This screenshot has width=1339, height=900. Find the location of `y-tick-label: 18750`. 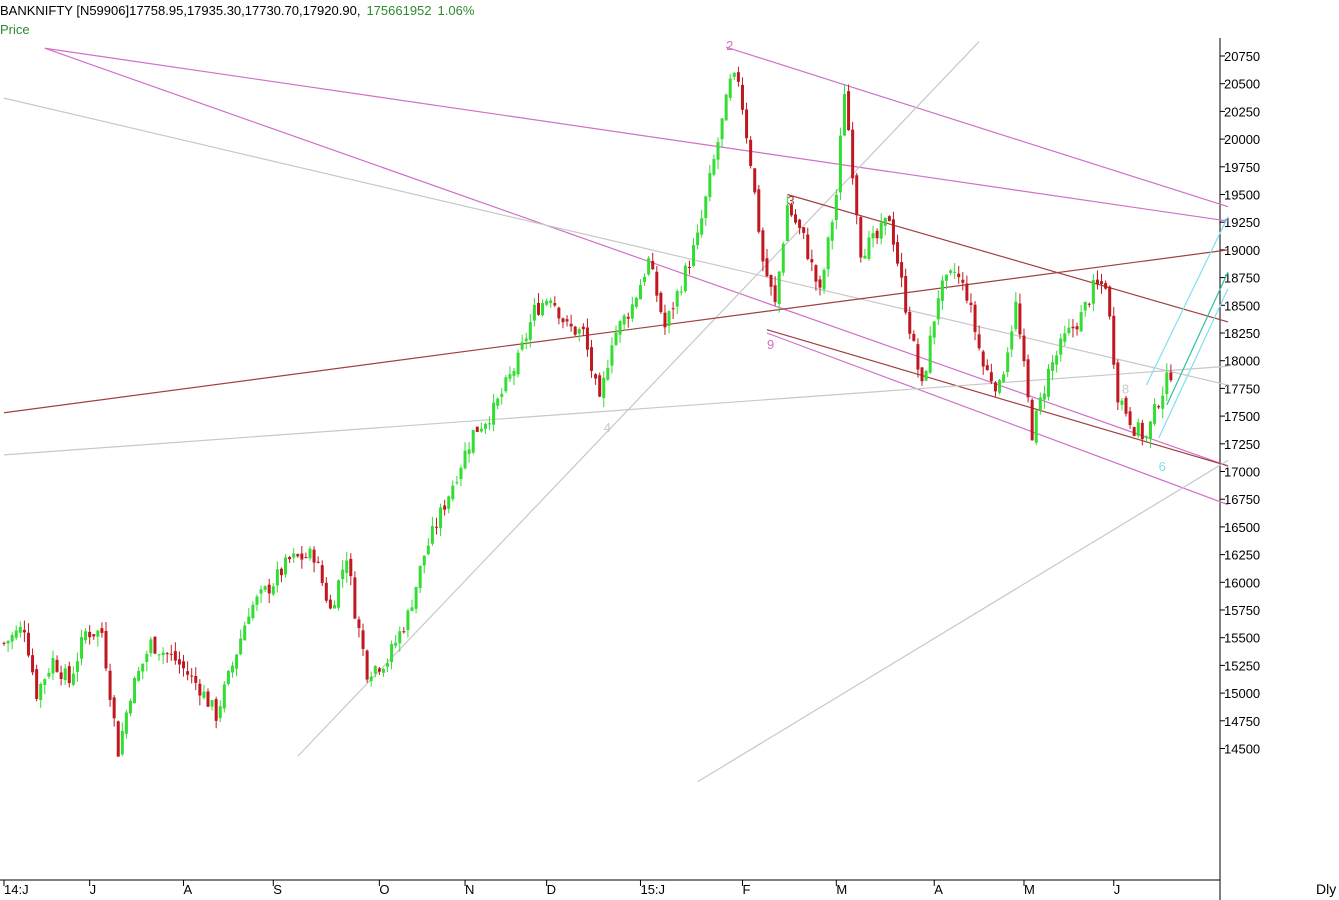

y-tick-label: 18750 is located at coordinates (1242, 278).